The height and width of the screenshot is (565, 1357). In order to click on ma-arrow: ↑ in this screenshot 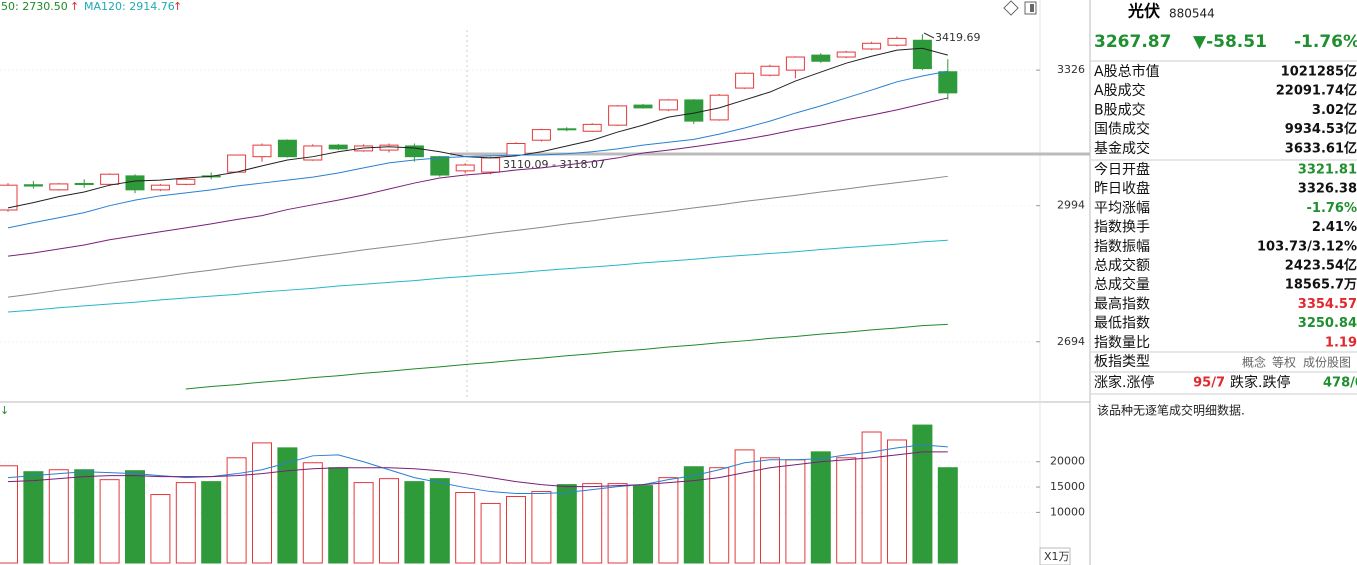, I will do `click(74, 6)`.